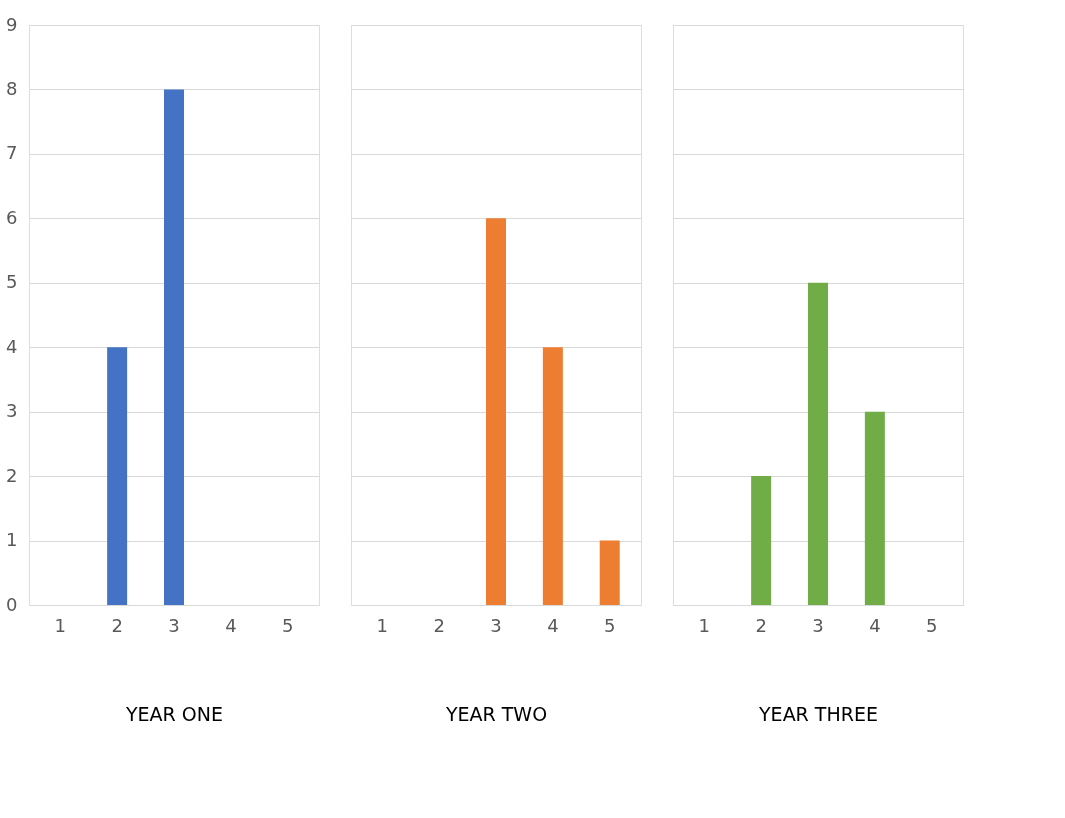 Image resolution: width=1065 pixels, height=818 pixels. What do you see at coordinates (12, 411) in the screenshot?
I see `y-tick-label: 3` at bounding box center [12, 411].